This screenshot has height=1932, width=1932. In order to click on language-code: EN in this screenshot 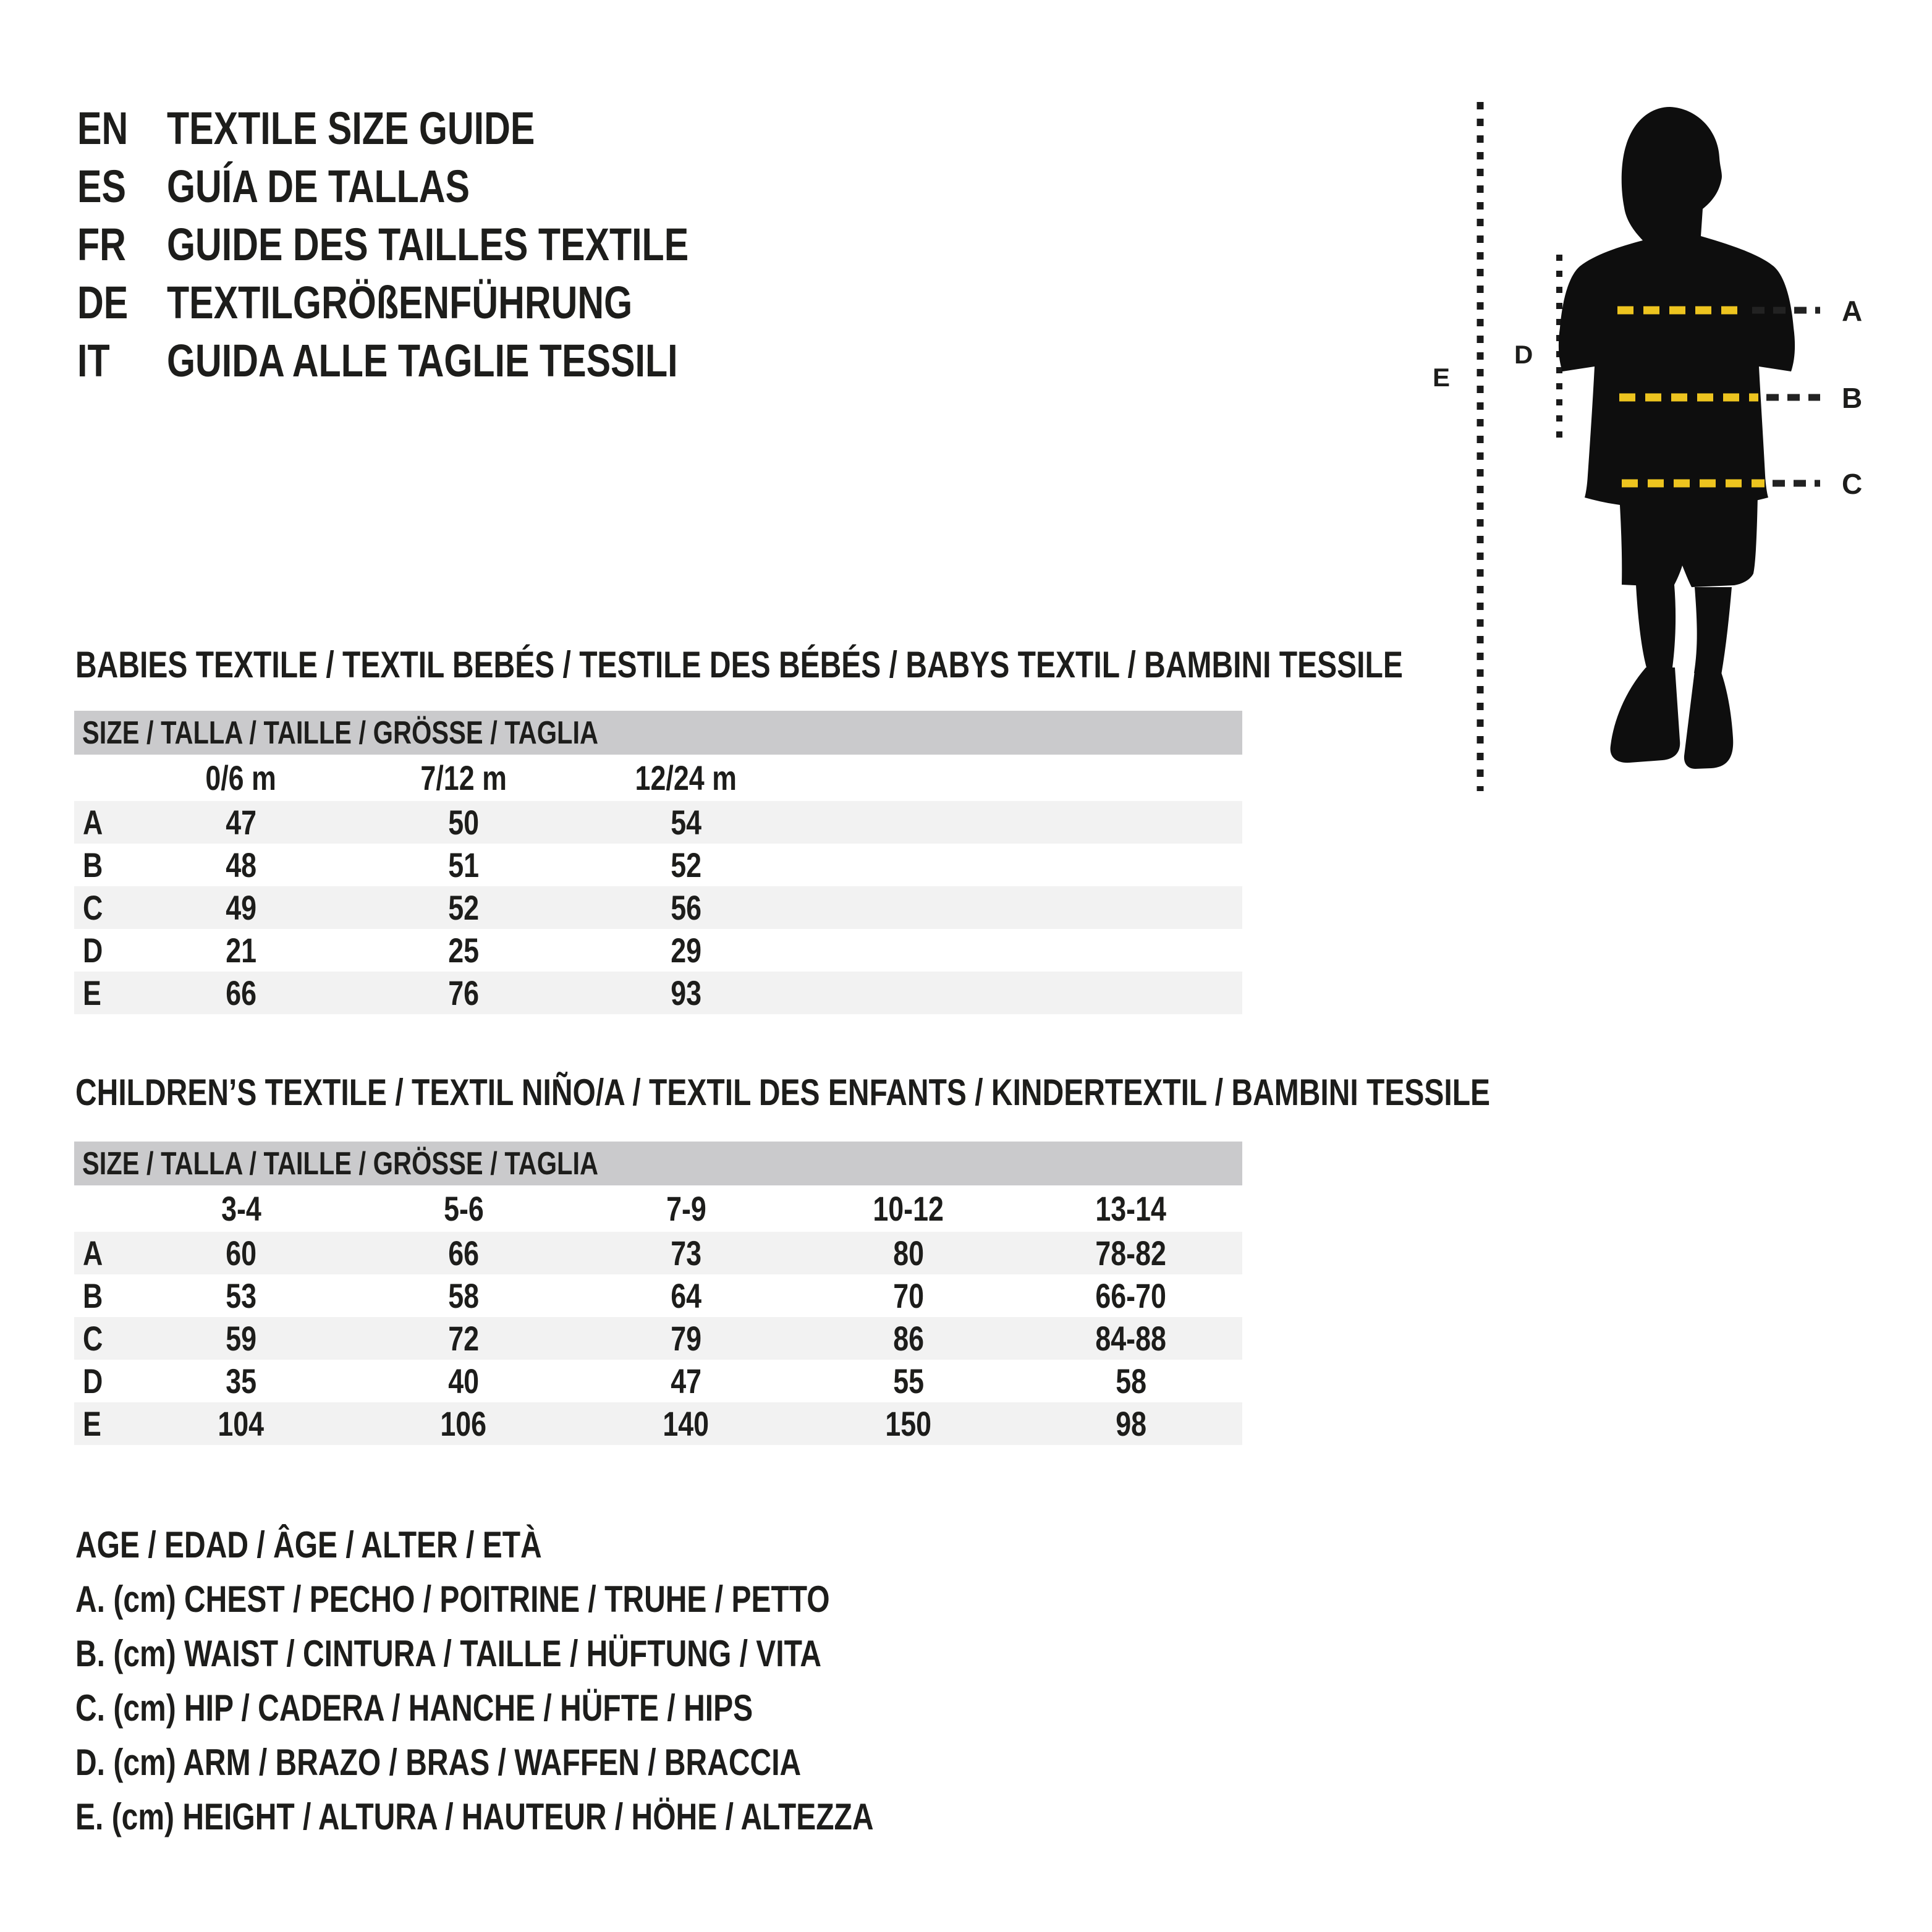, I will do `click(103, 128)`.